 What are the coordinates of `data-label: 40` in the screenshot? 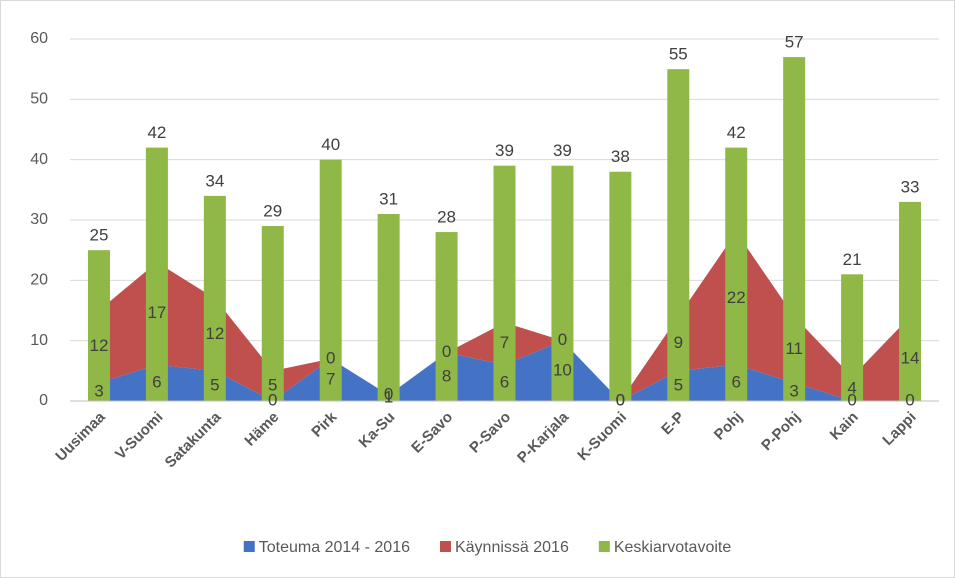 It's located at (330, 144).